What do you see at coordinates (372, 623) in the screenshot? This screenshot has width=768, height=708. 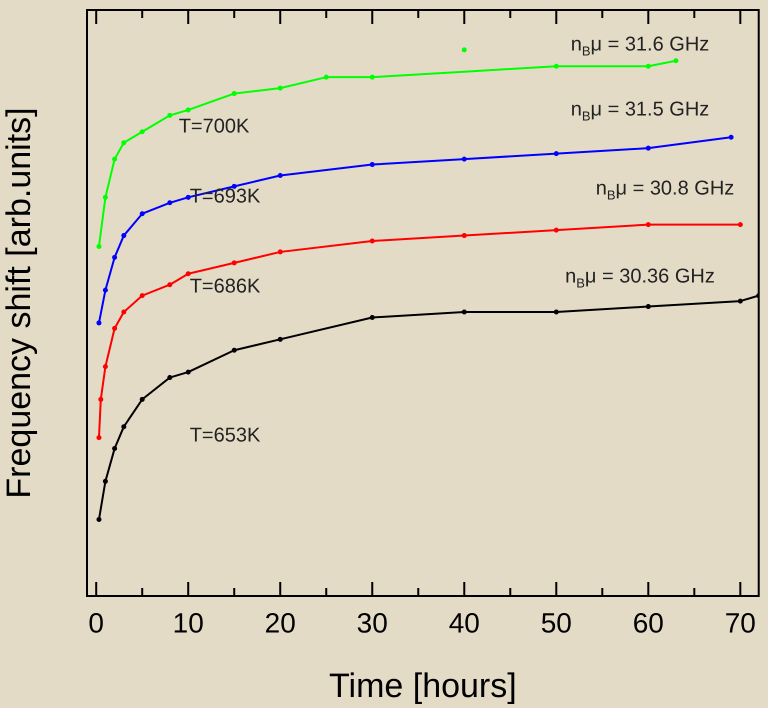 I see `x-tick-label: 30` at bounding box center [372, 623].